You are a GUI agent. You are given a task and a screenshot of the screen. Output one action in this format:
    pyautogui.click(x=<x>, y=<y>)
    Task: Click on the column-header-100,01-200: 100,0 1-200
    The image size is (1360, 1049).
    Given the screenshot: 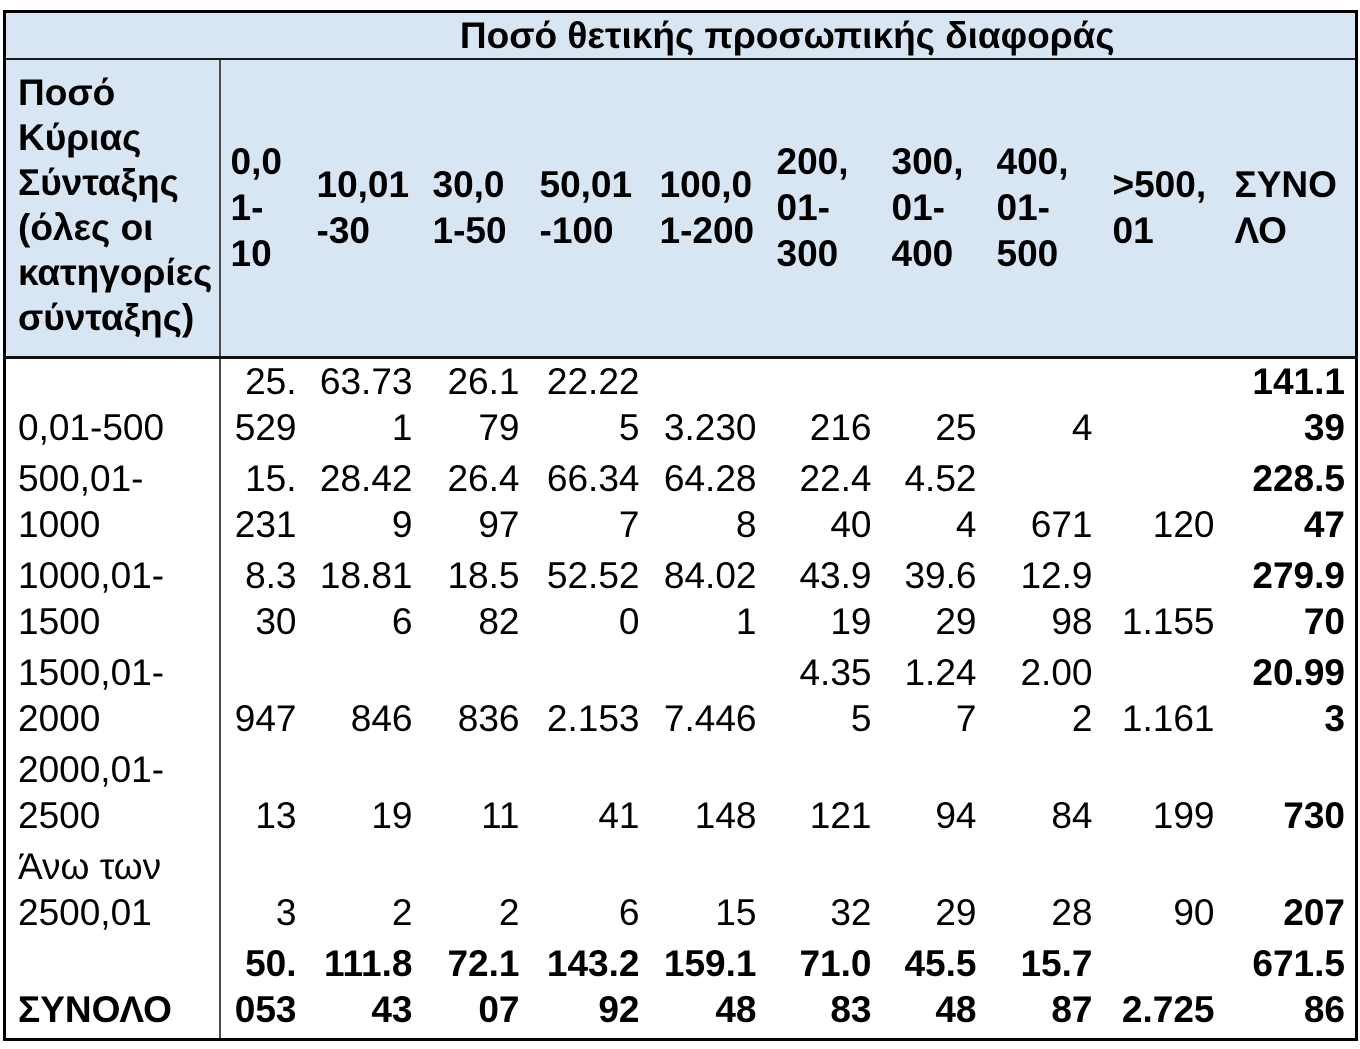 What is the action you would take?
    pyautogui.click(x=708, y=209)
    